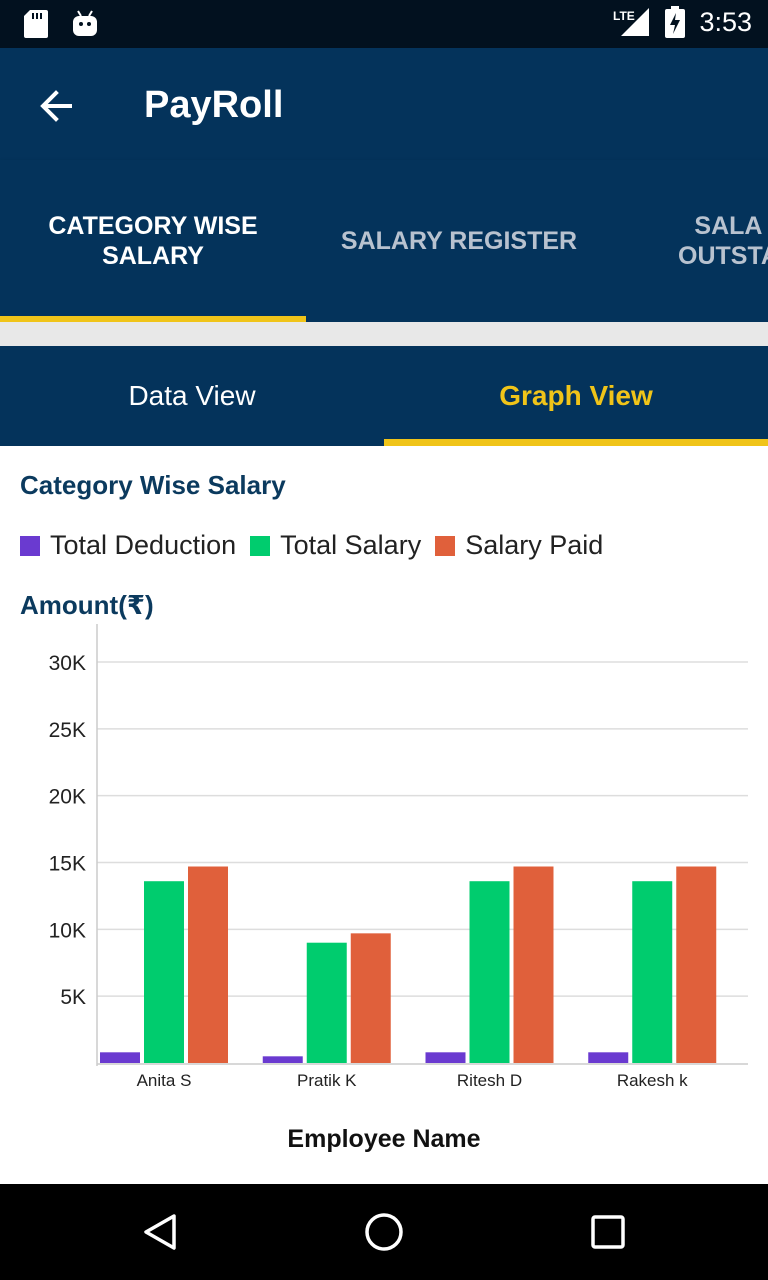 This screenshot has width=768, height=1280. What do you see at coordinates (153, 256) in the screenshot?
I see `tab-label-line2: SALARY` at bounding box center [153, 256].